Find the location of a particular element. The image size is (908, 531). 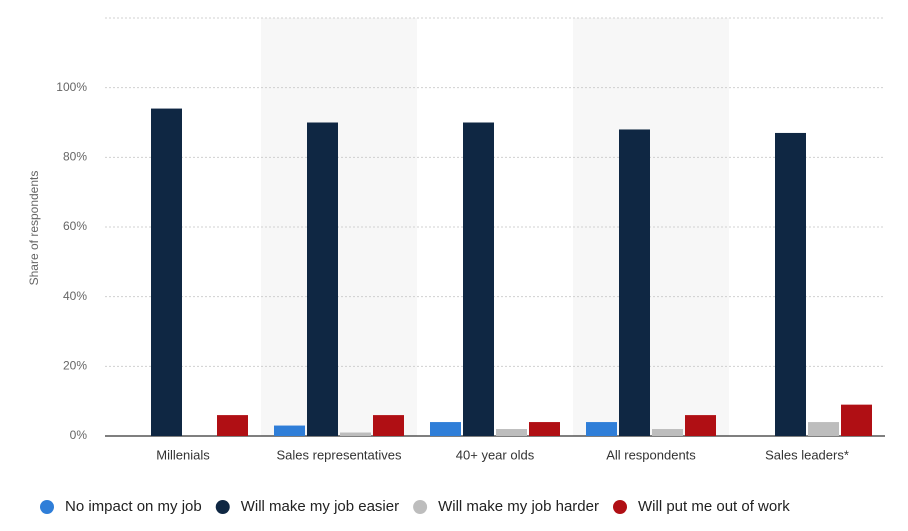

legend-item: Will put me out of work is located at coordinates (701, 506).